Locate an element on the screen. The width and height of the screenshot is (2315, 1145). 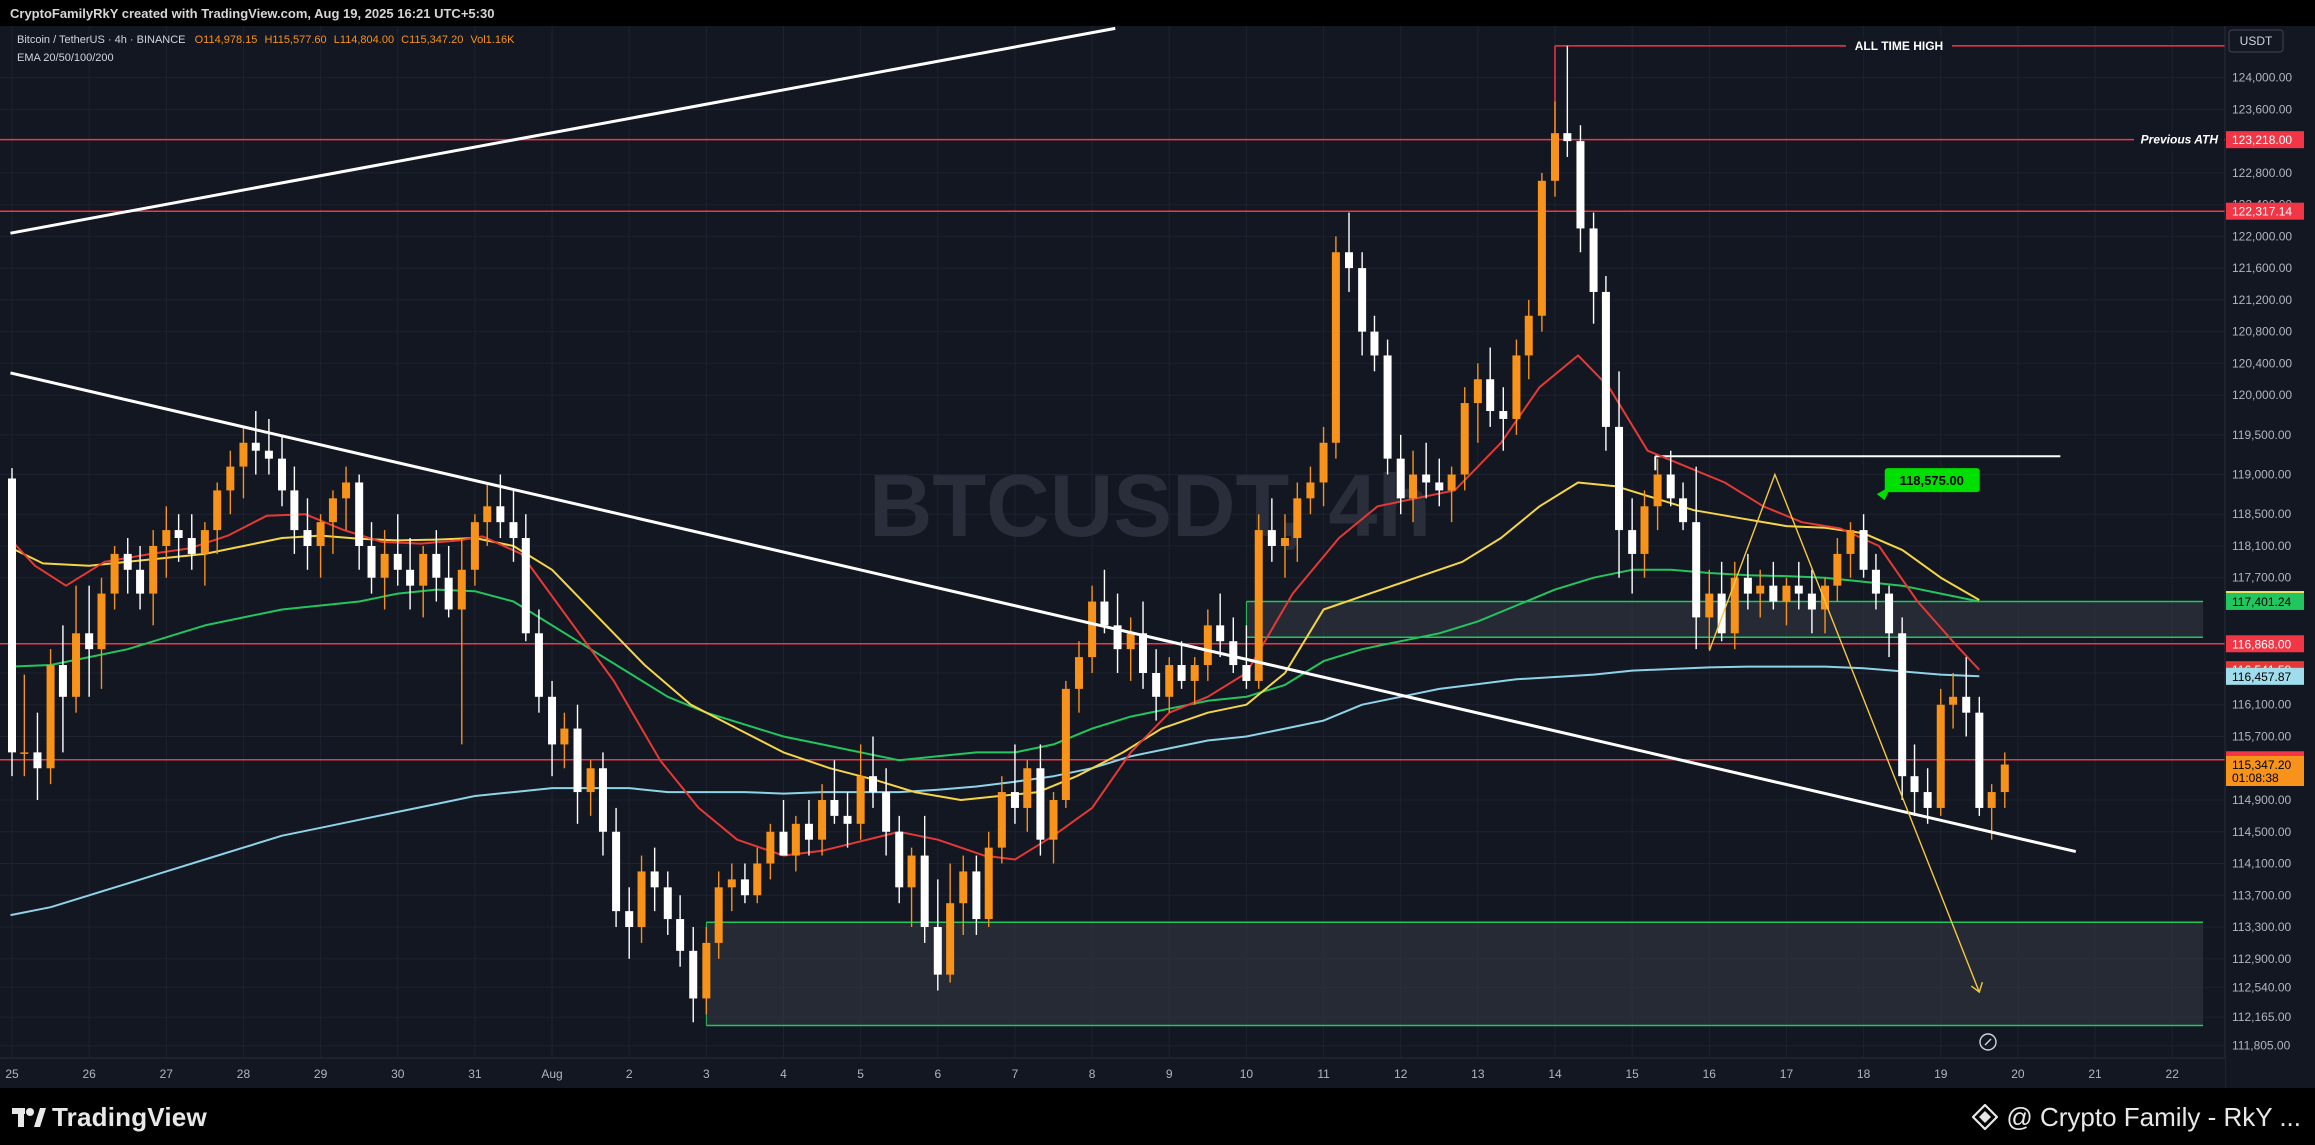
legend-indicator: EMA 20/50/100/200 is located at coordinates (65, 58).